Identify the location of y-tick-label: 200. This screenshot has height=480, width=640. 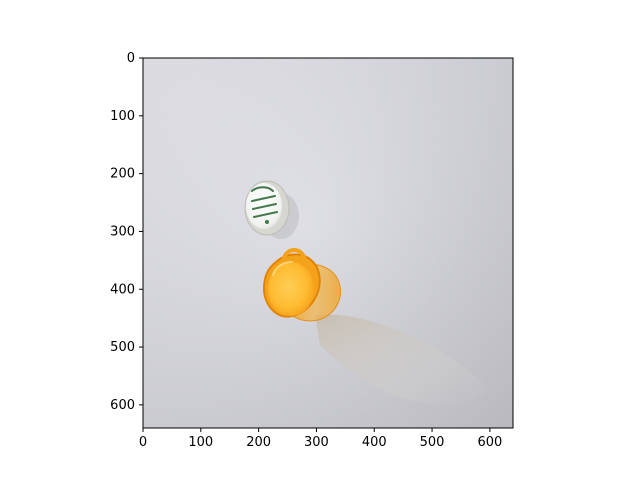
(122, 174).